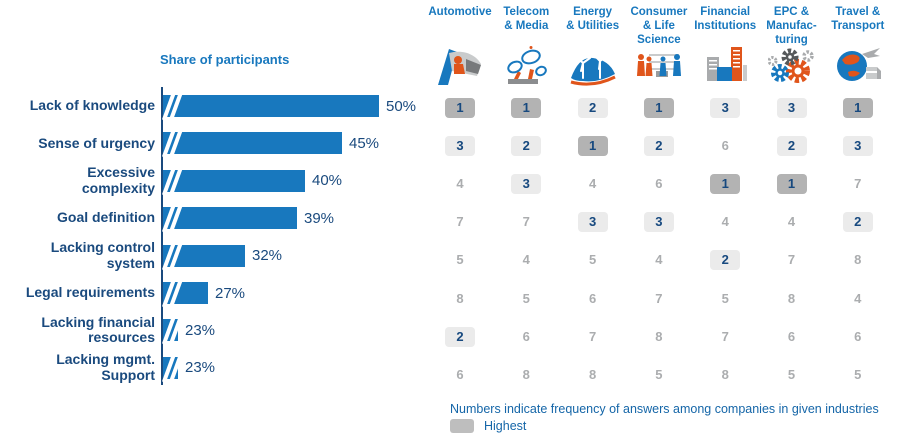 Image resolution: width=900 pixels, height=442 pixels. I want to click on column-header: EPC & Manufac- turing, so click(791, 26).